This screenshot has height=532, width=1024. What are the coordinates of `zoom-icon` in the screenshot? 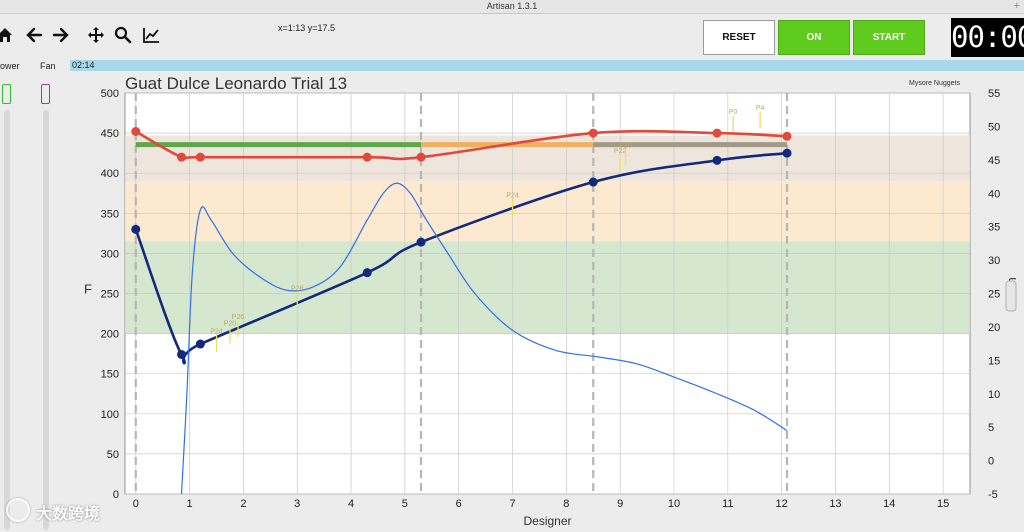 It's located at (123, 35).